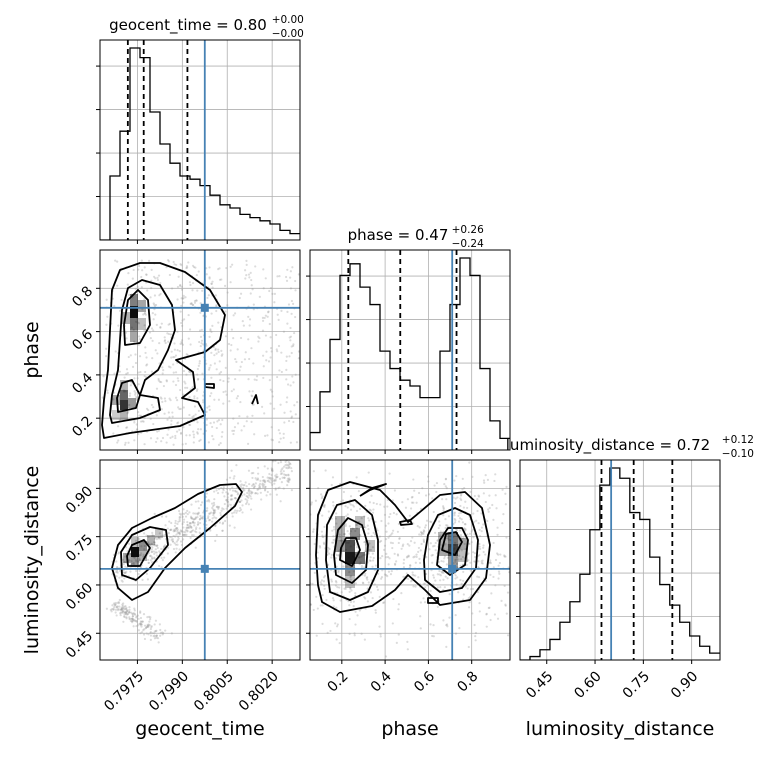  What do you see at coordinates (468, 230) in the screenshot?
I see `title-plus-error: +0.26` at bounding box center [468, 230].